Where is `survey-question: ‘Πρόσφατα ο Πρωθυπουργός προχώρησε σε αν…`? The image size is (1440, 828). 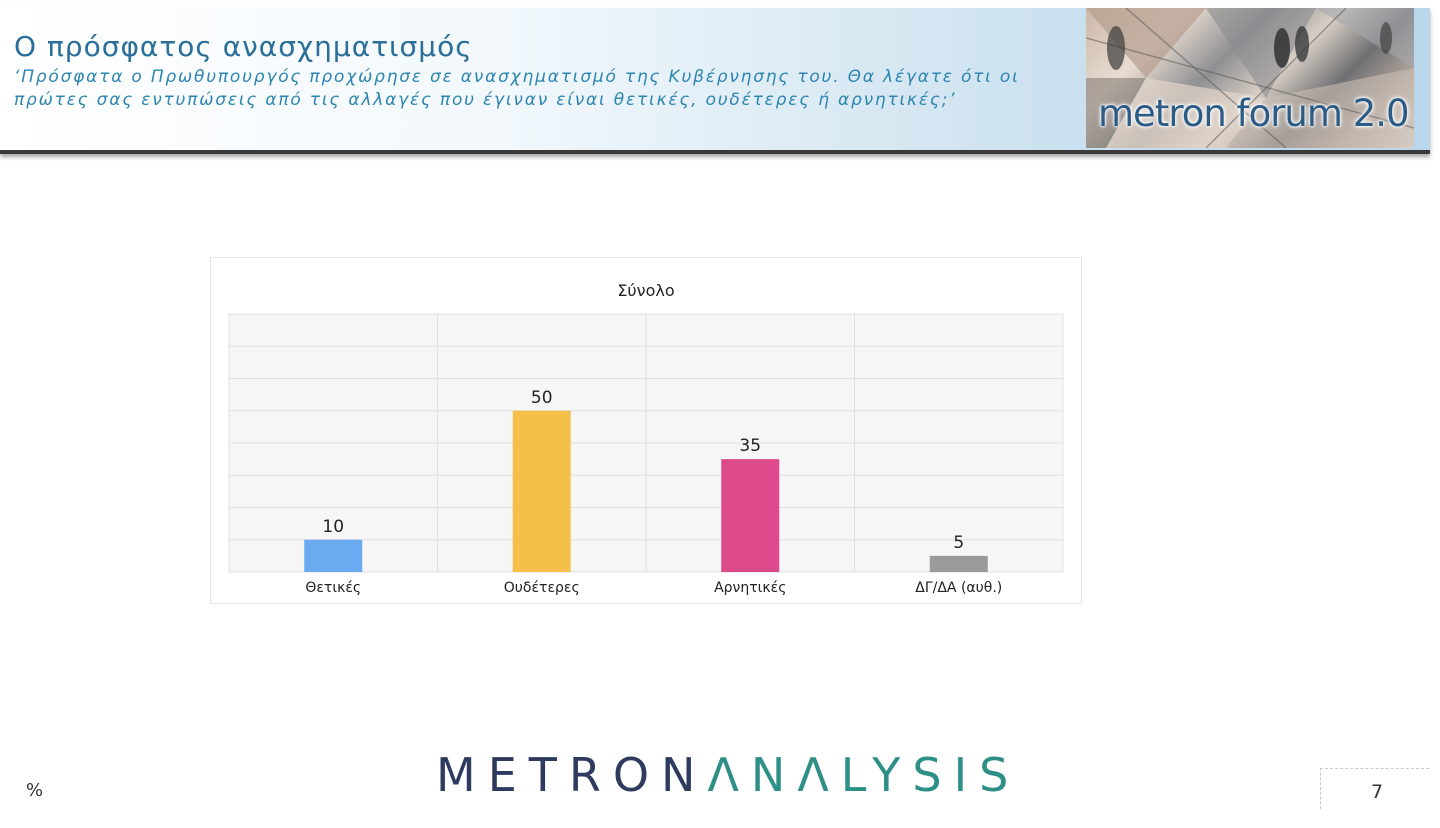 survey-question: ‘Πρόσφατα ο Πρωθυπουργός προχώρησε σε αν… is located at coordinates (517, 88).